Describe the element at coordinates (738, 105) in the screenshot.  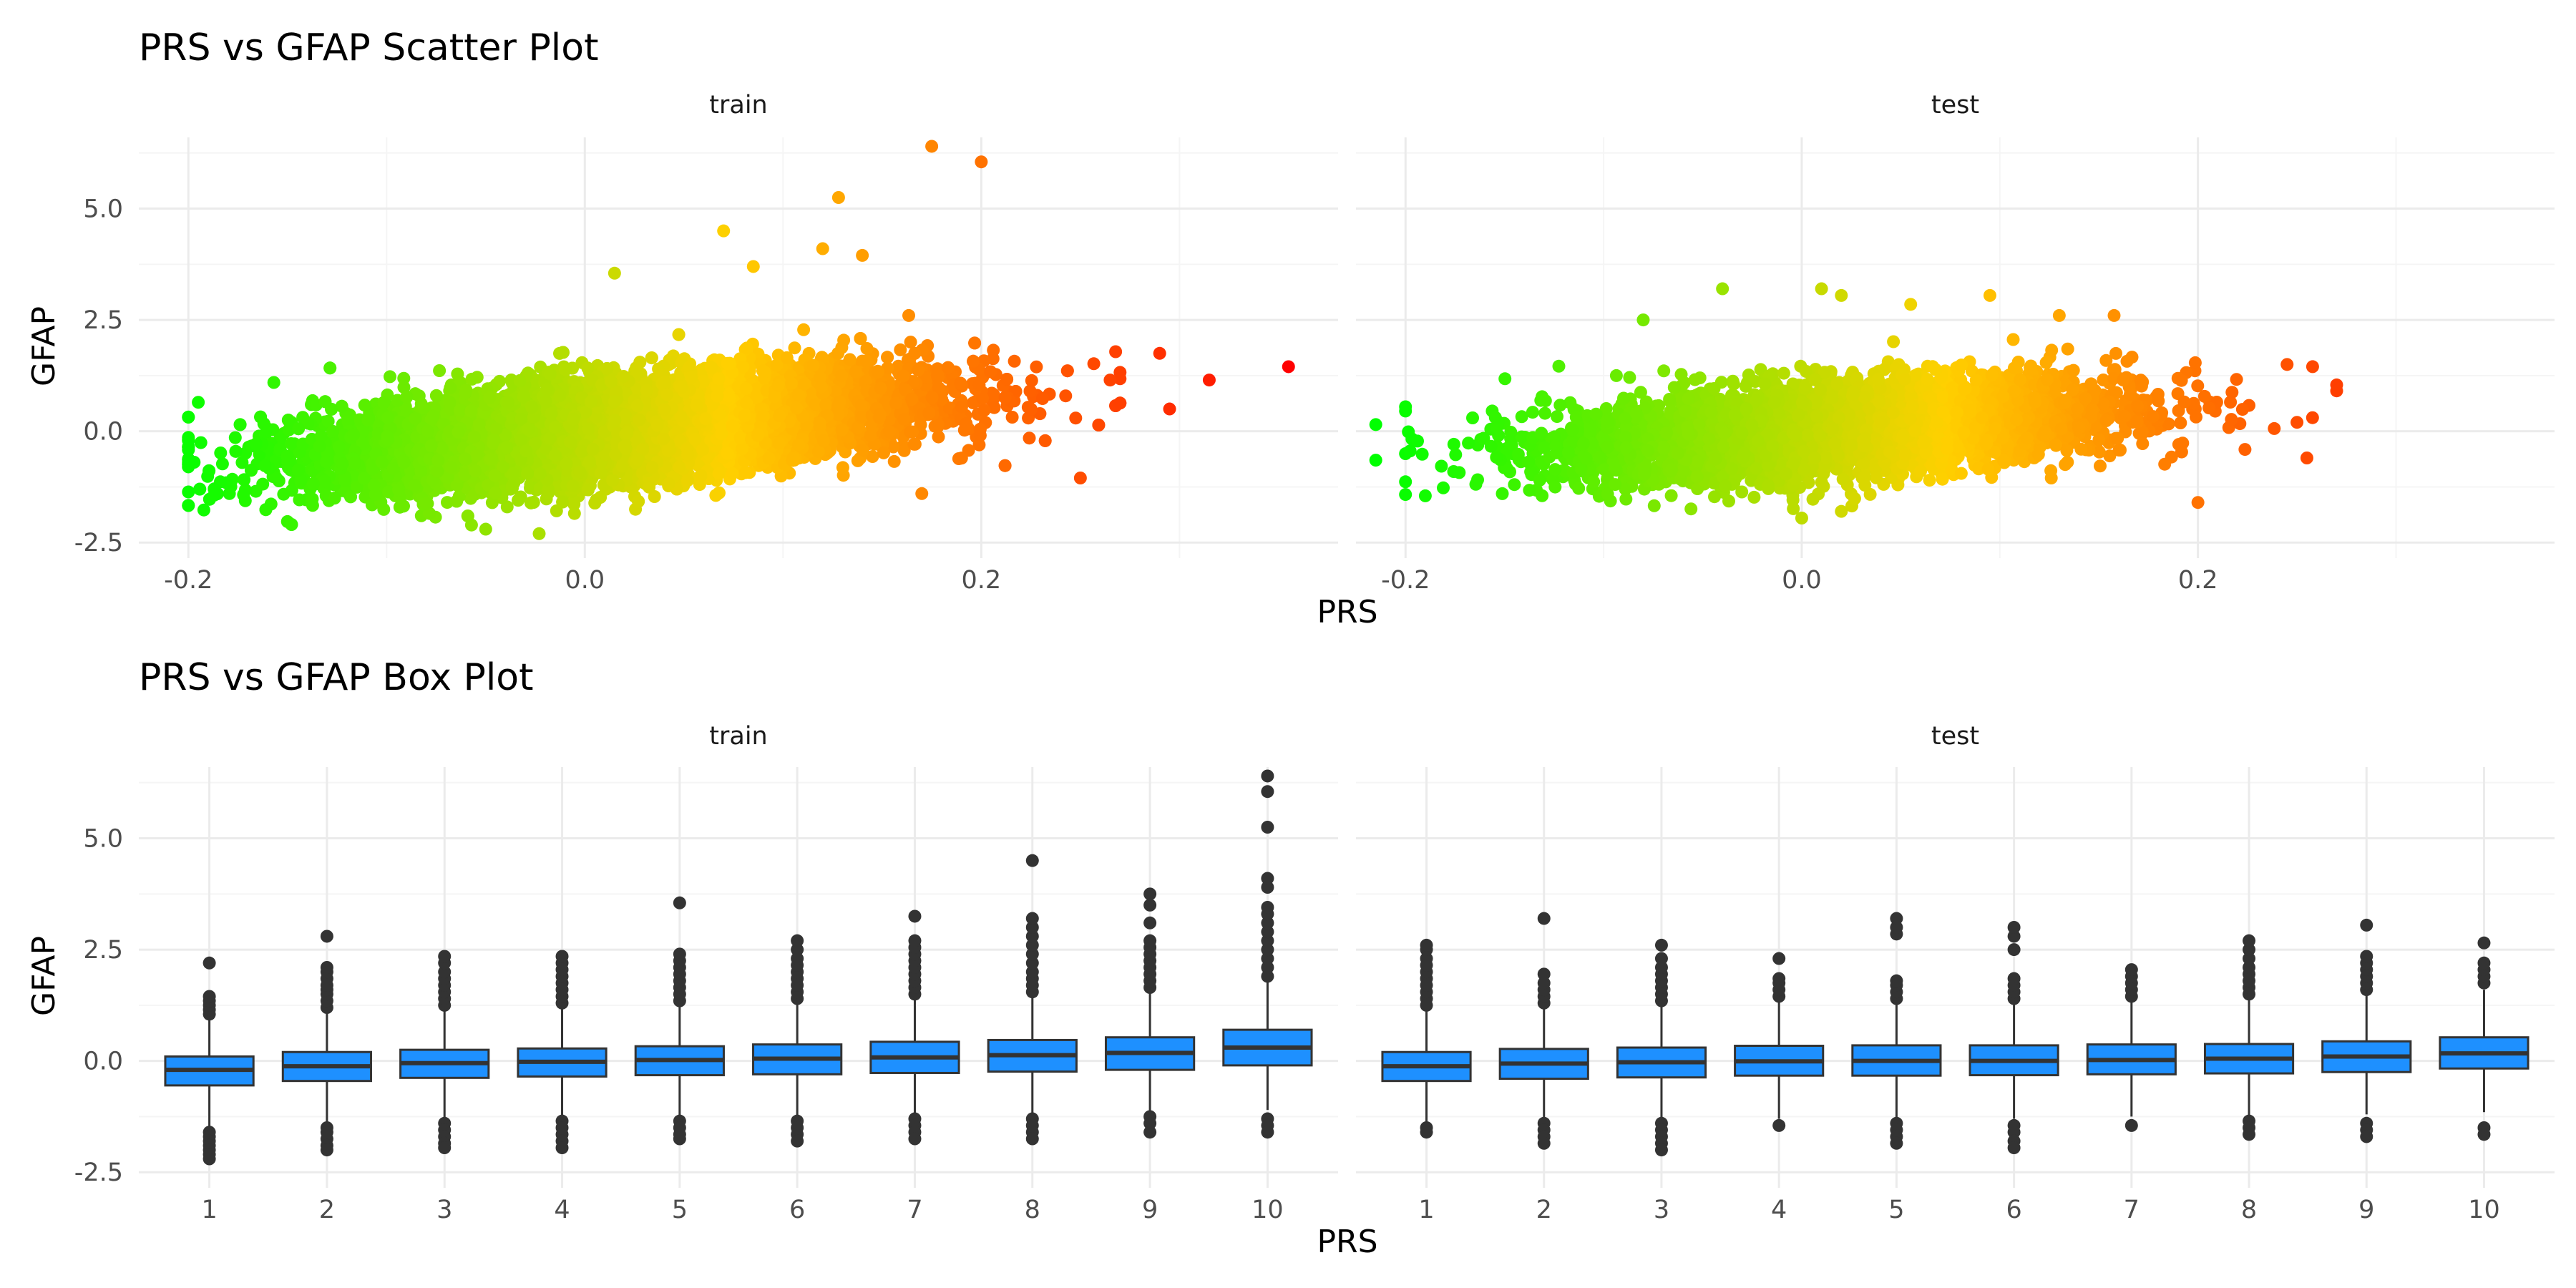
I see `panel-strip-label: train` at that location.